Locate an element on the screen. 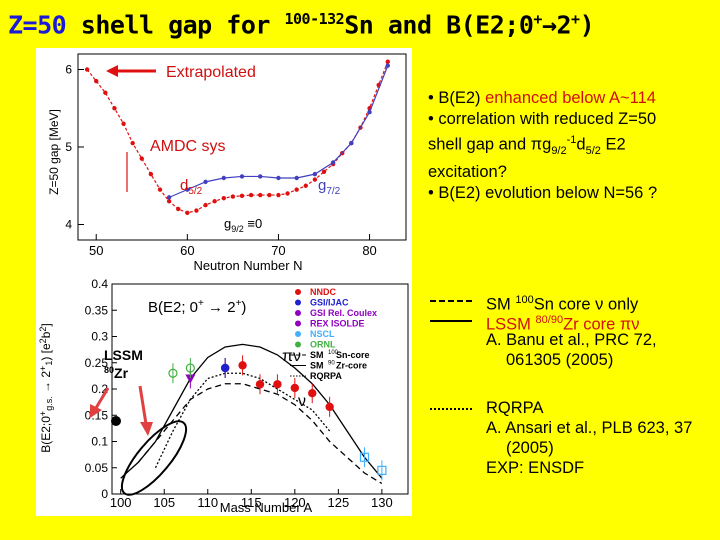  legend-rqrpa-text: RQRPA is located at coordinates (515, 408).